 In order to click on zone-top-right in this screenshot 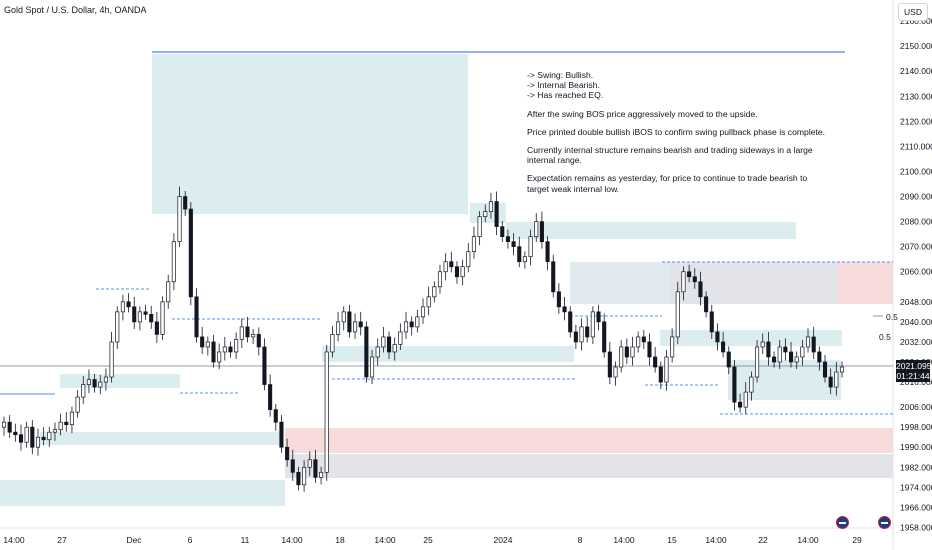, I will do `click(488, 213)`.